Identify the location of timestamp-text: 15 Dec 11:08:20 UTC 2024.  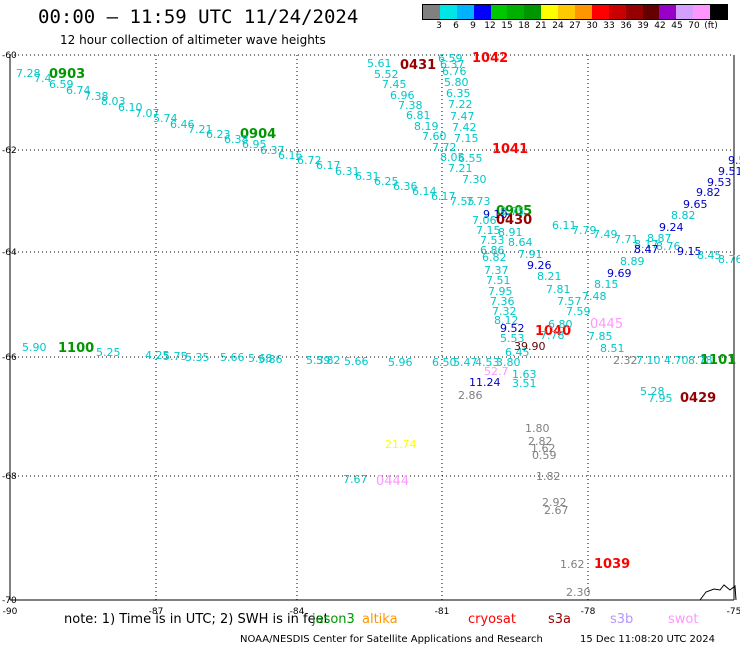
(647, 639).